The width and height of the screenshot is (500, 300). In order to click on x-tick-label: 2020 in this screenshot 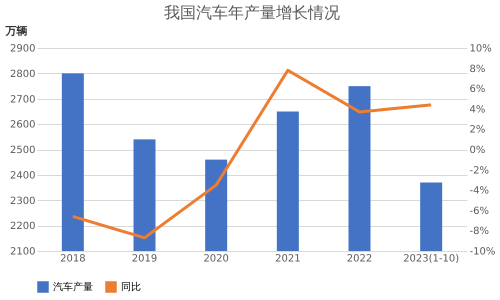, I will do `click(216, 259)`.